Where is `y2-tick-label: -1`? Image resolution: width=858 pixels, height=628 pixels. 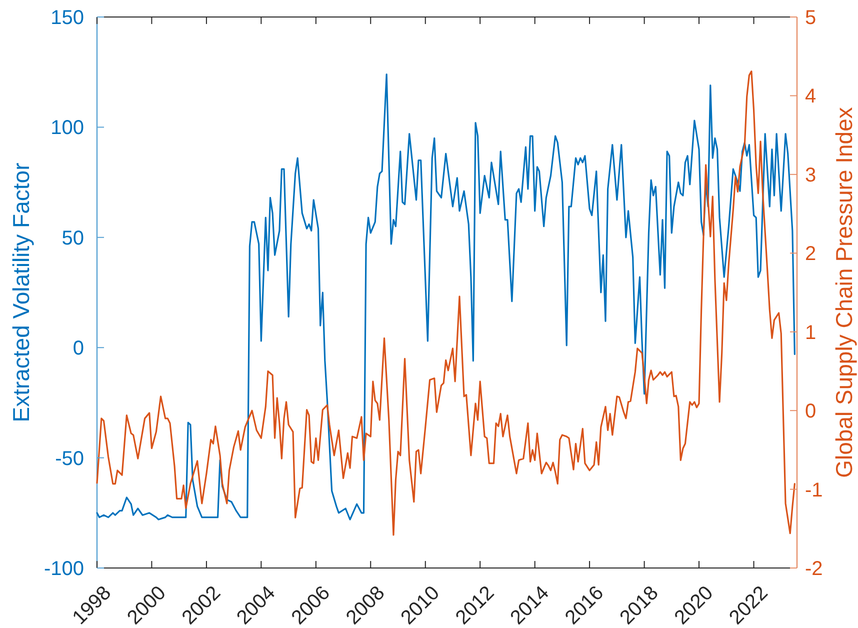 y2-tick-label: -1 is located at coordinates (814, 490).